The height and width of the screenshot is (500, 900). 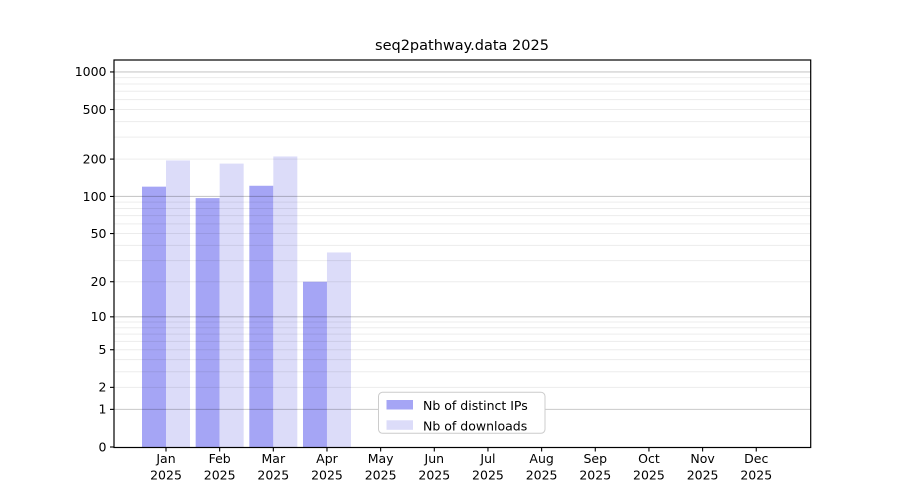 What do you see at coordinates (399, 425) in the screenshot?
I see `legend-swatch-downloads` at bounding box center [399, 425].